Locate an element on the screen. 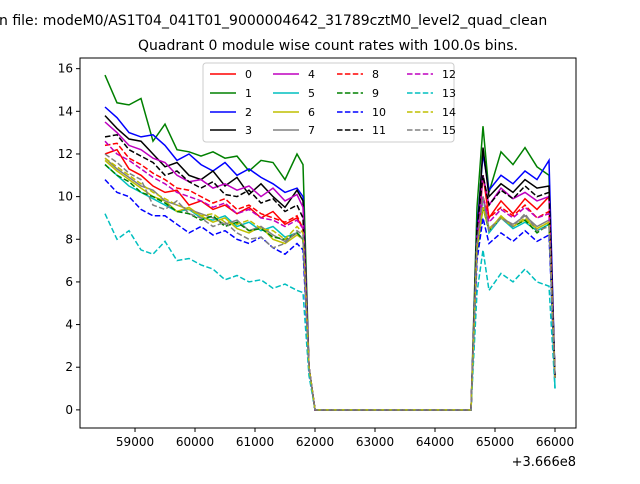 Image resolution: width=640 pixels, height=484 pixels. x-tick-label: 65000 is located at coordinates (495, 442).